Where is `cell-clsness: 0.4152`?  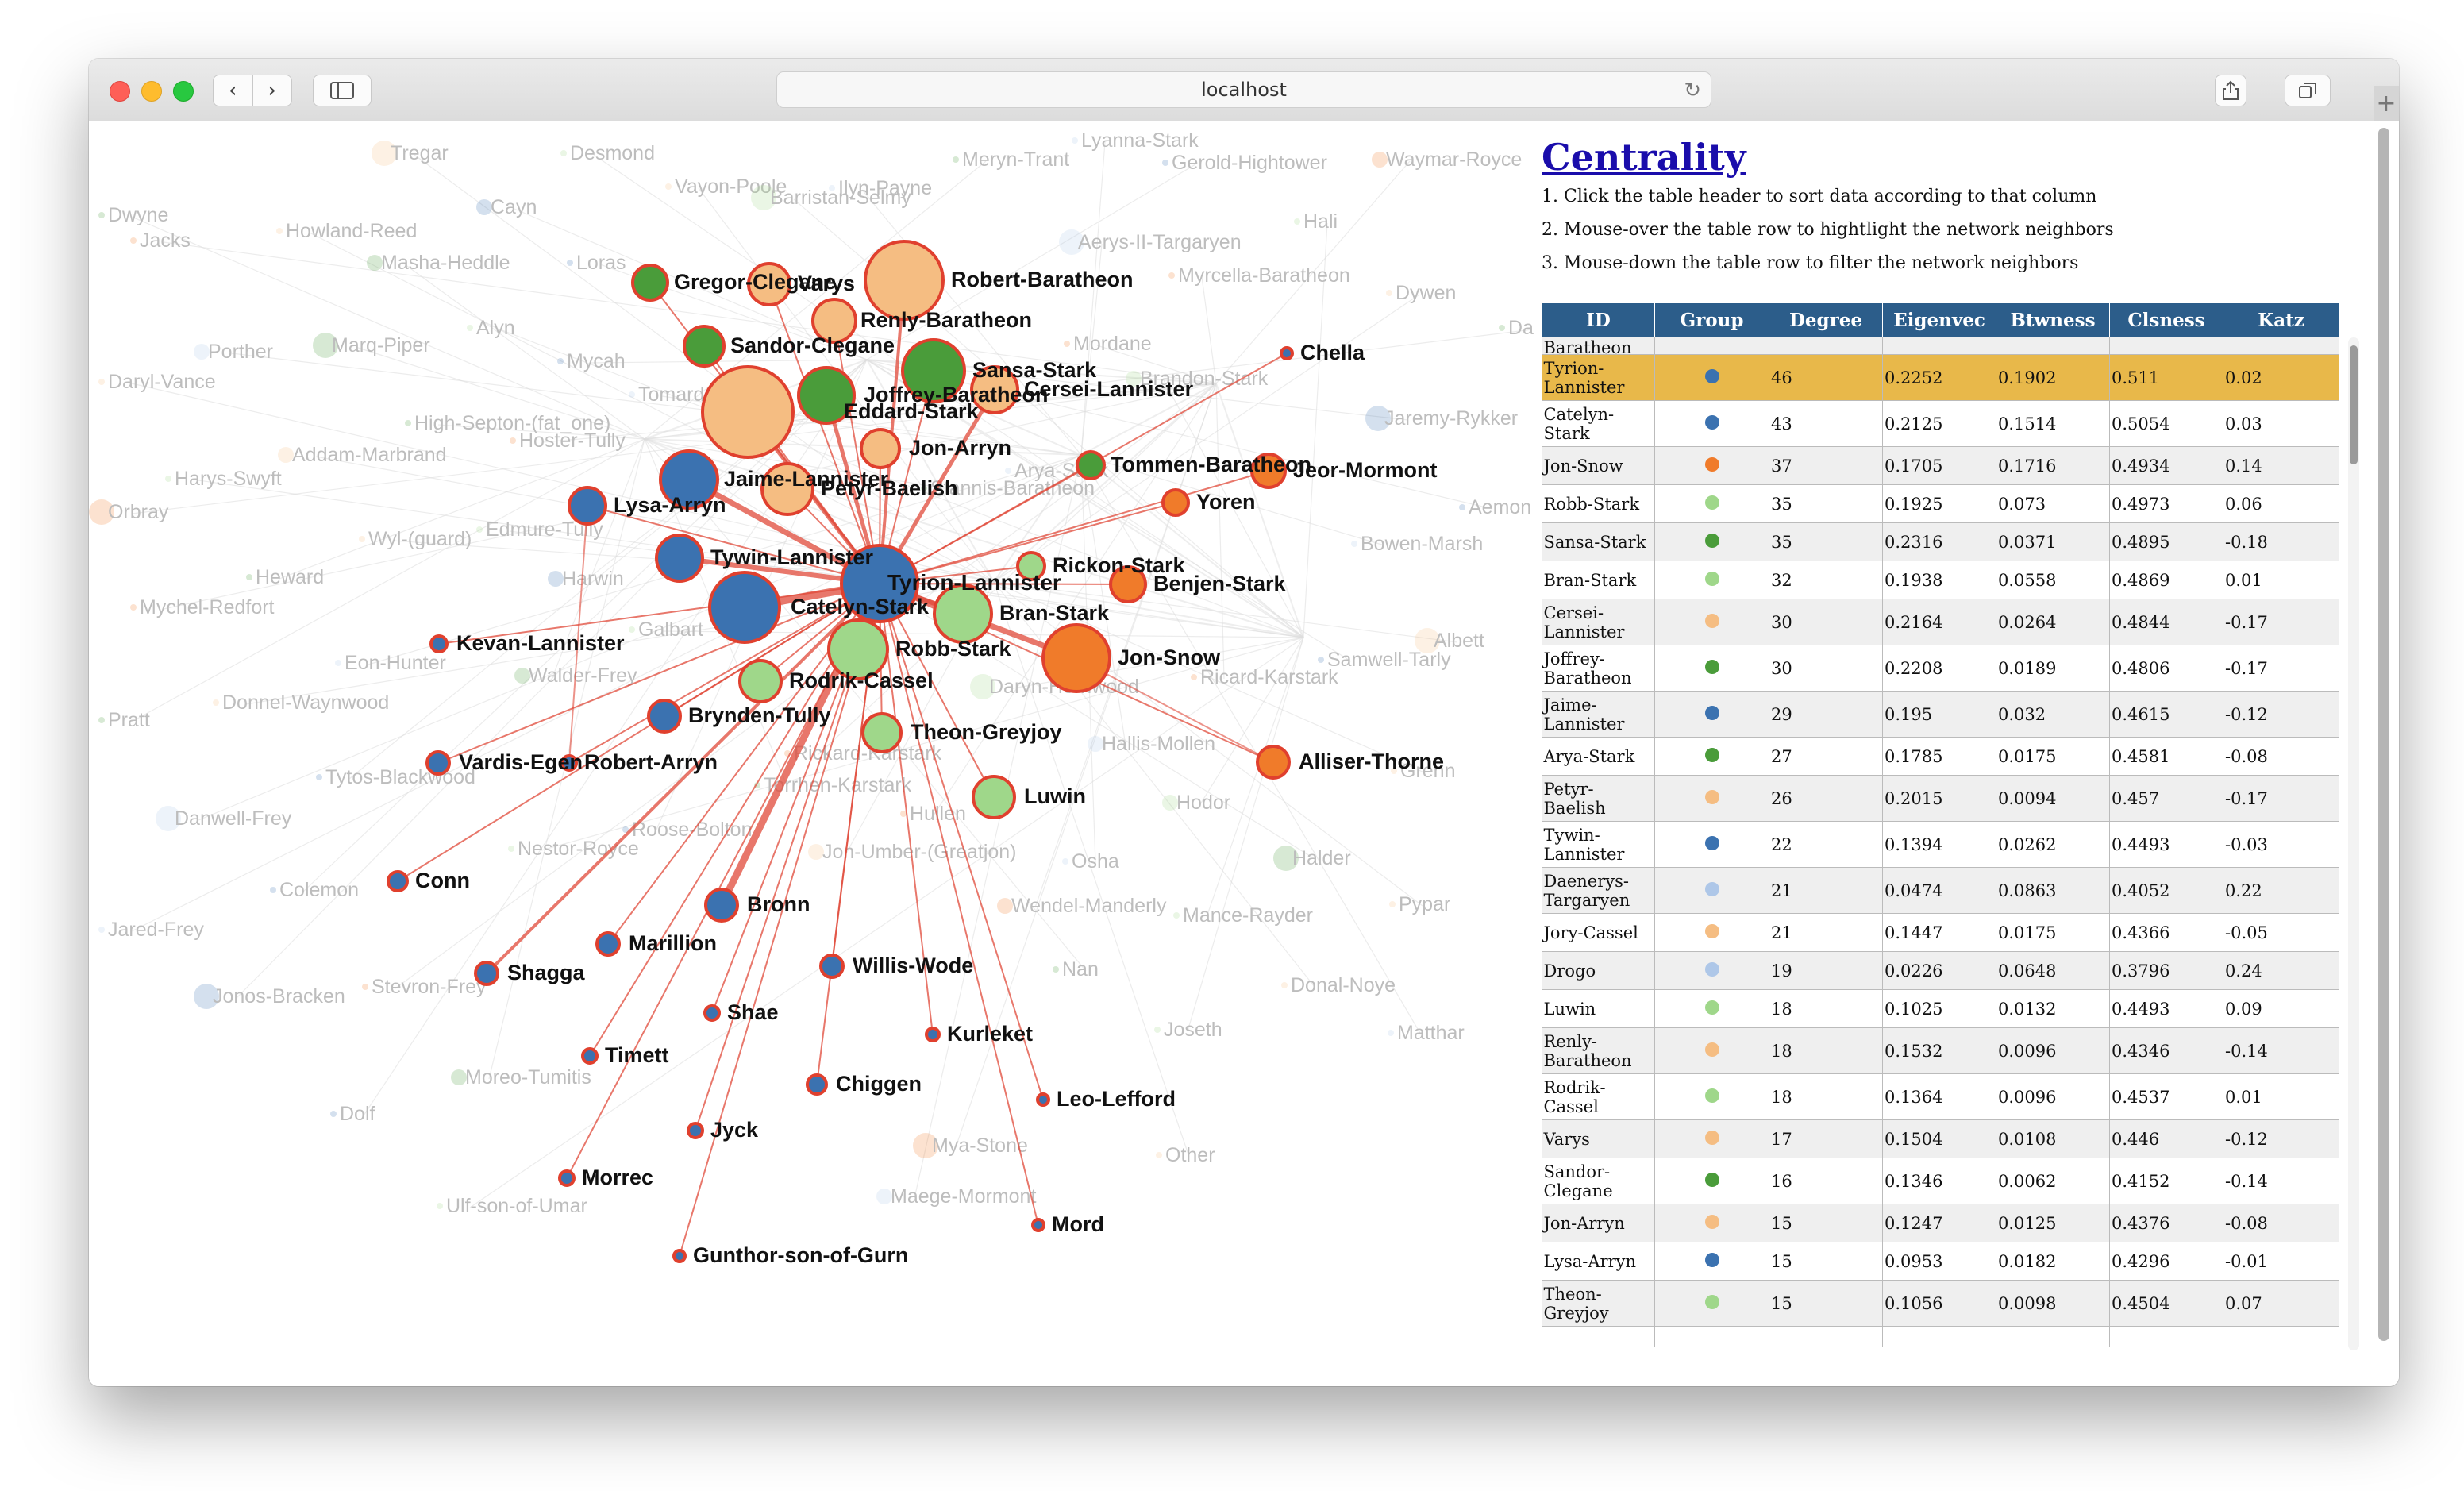
cell-clsness: 0.4152 is located at coordinates (2166, 1181).